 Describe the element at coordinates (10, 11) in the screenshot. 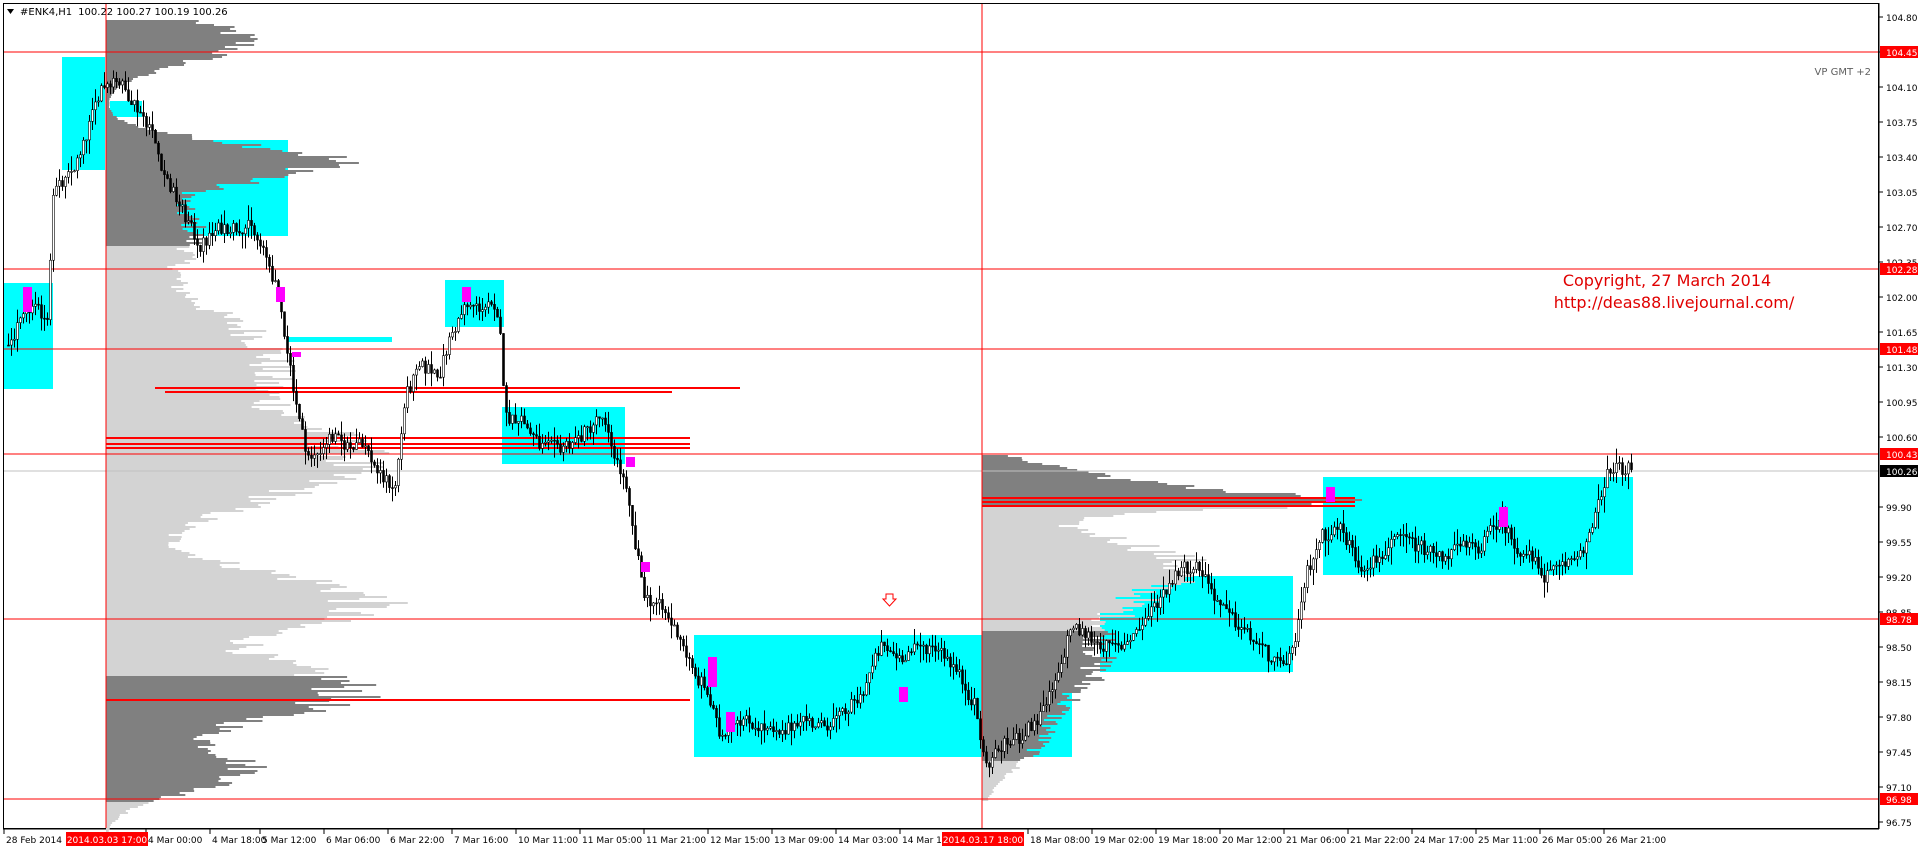

I see `triangle-down-icon` at that location.